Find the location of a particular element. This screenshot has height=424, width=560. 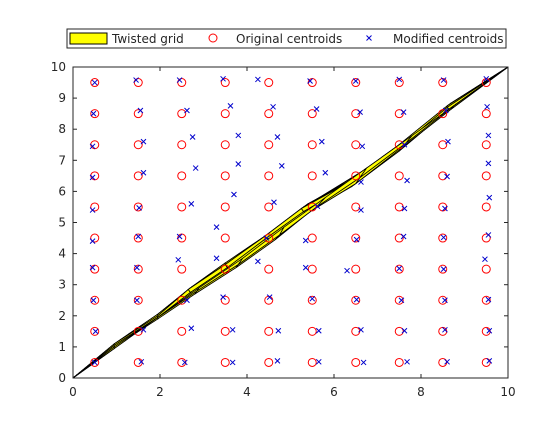

y-tick-label: 10 is located at coordinates (58, 67).